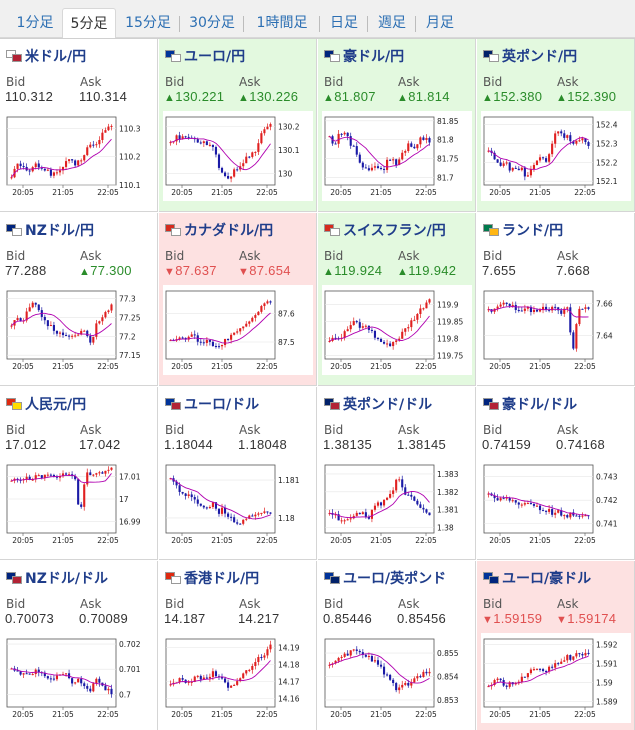 The image size is (635, 730). Describe the element at coordinates (448, 159) in the screenshot. I see `y-tick-label: 81.75` at that location.